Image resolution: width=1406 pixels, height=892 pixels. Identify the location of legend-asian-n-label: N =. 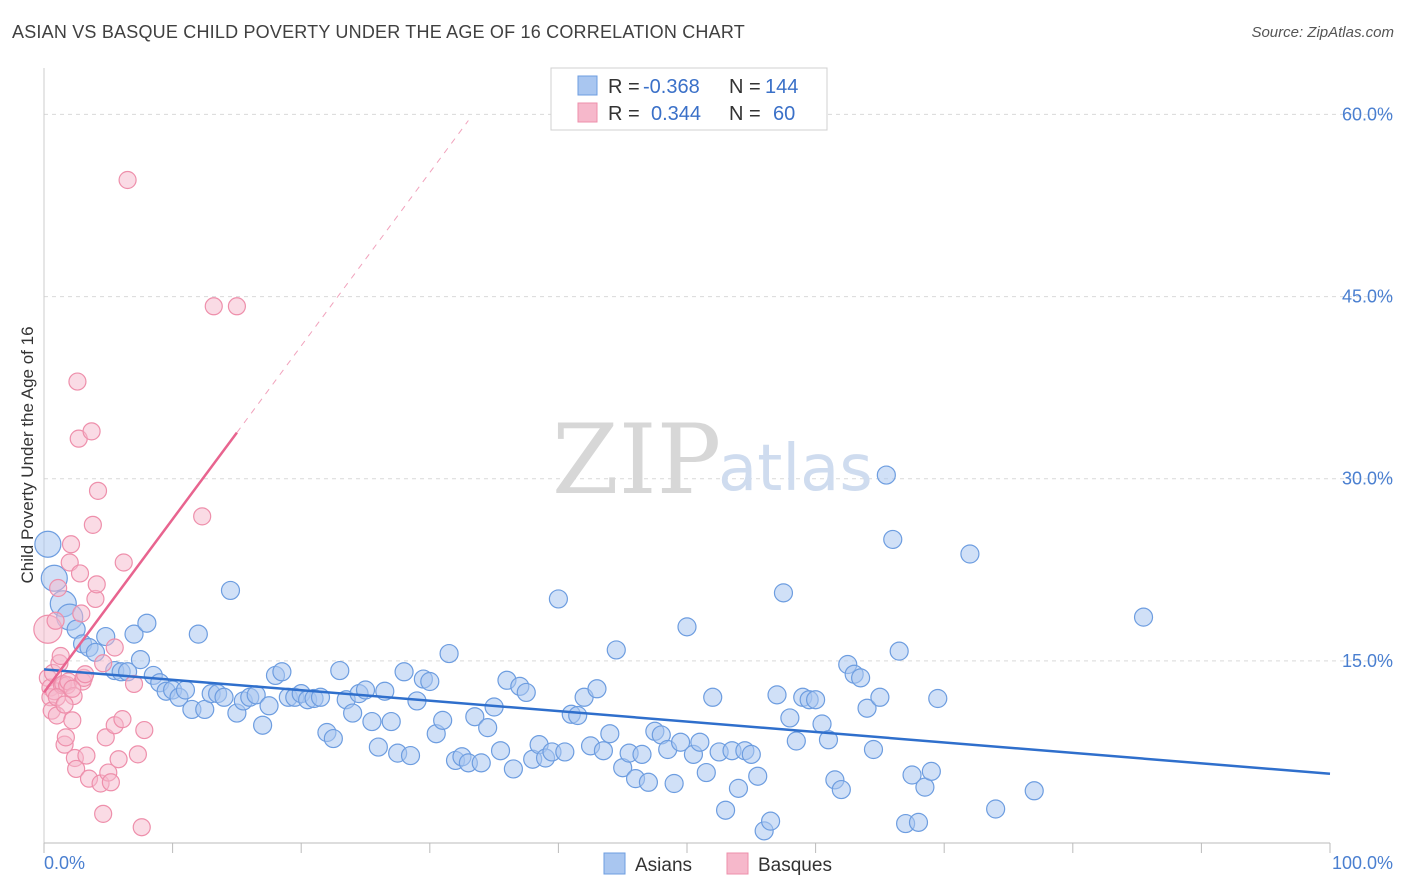
(745, 87).